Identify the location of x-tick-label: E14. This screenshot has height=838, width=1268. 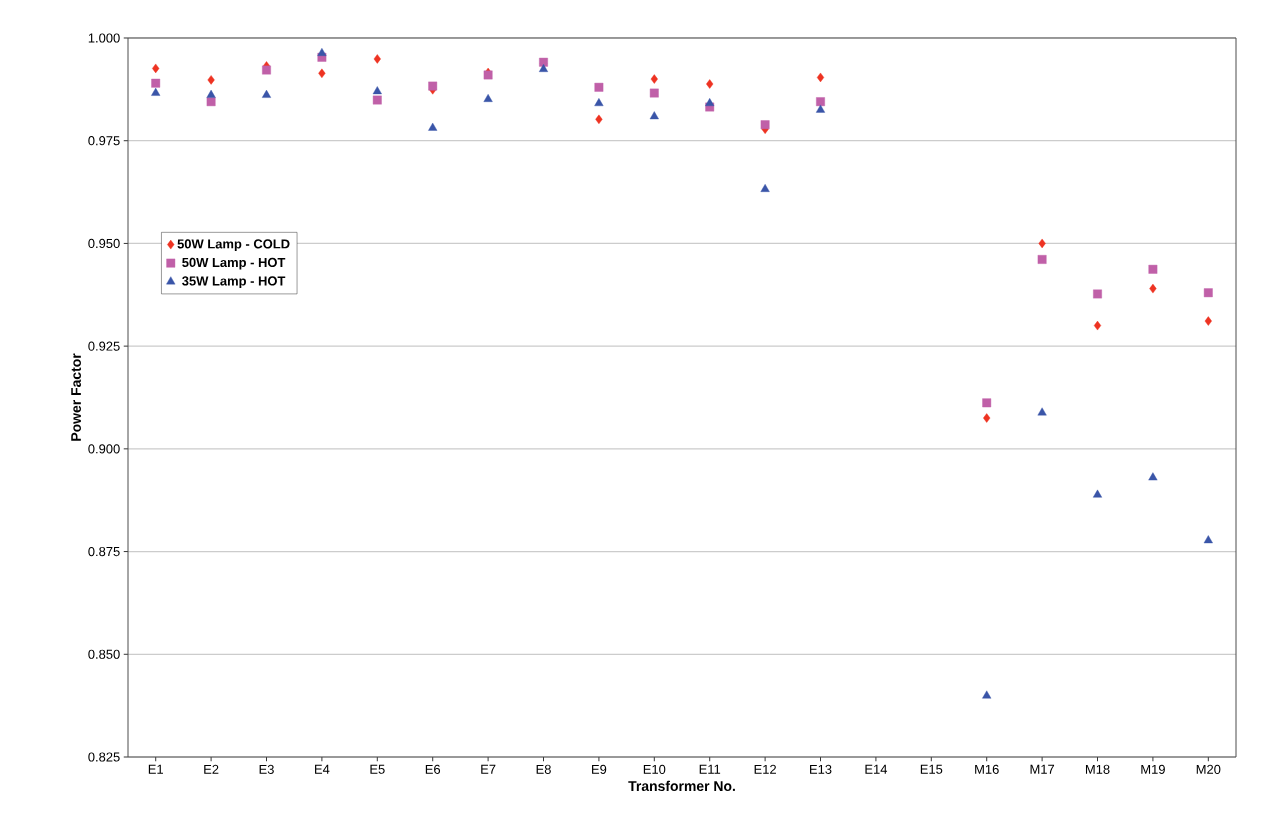
(876, 769).